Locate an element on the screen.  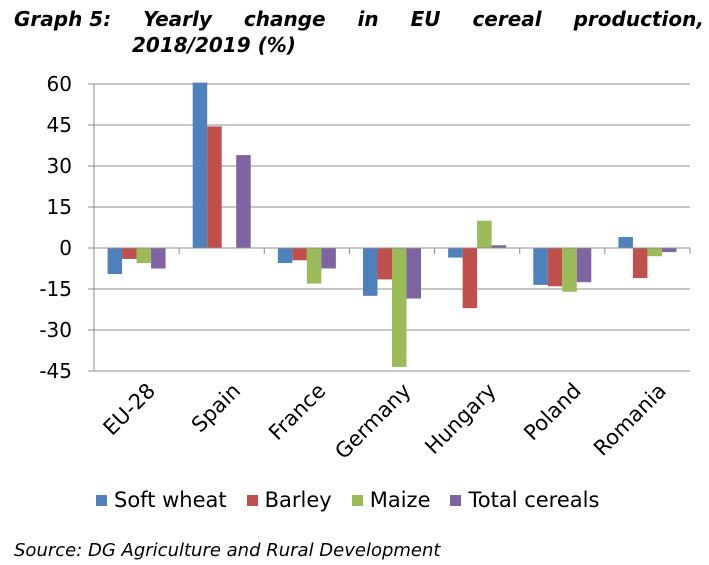
x-tick-label: France is located at coordinates (297, 412).